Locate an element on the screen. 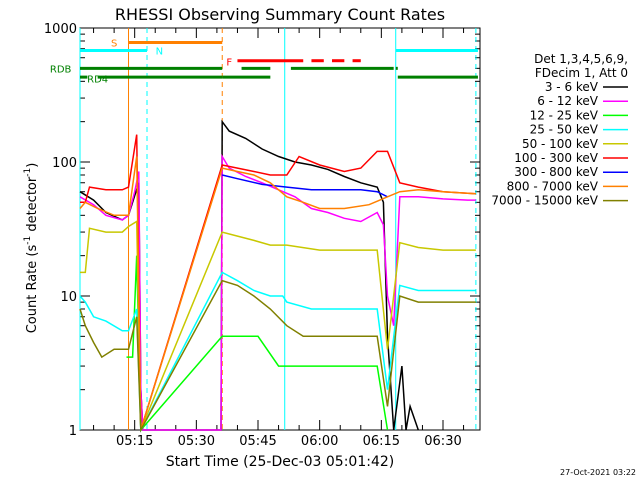  legend-item-label: 300 - 800 keV is located at coordinates (556, 172).